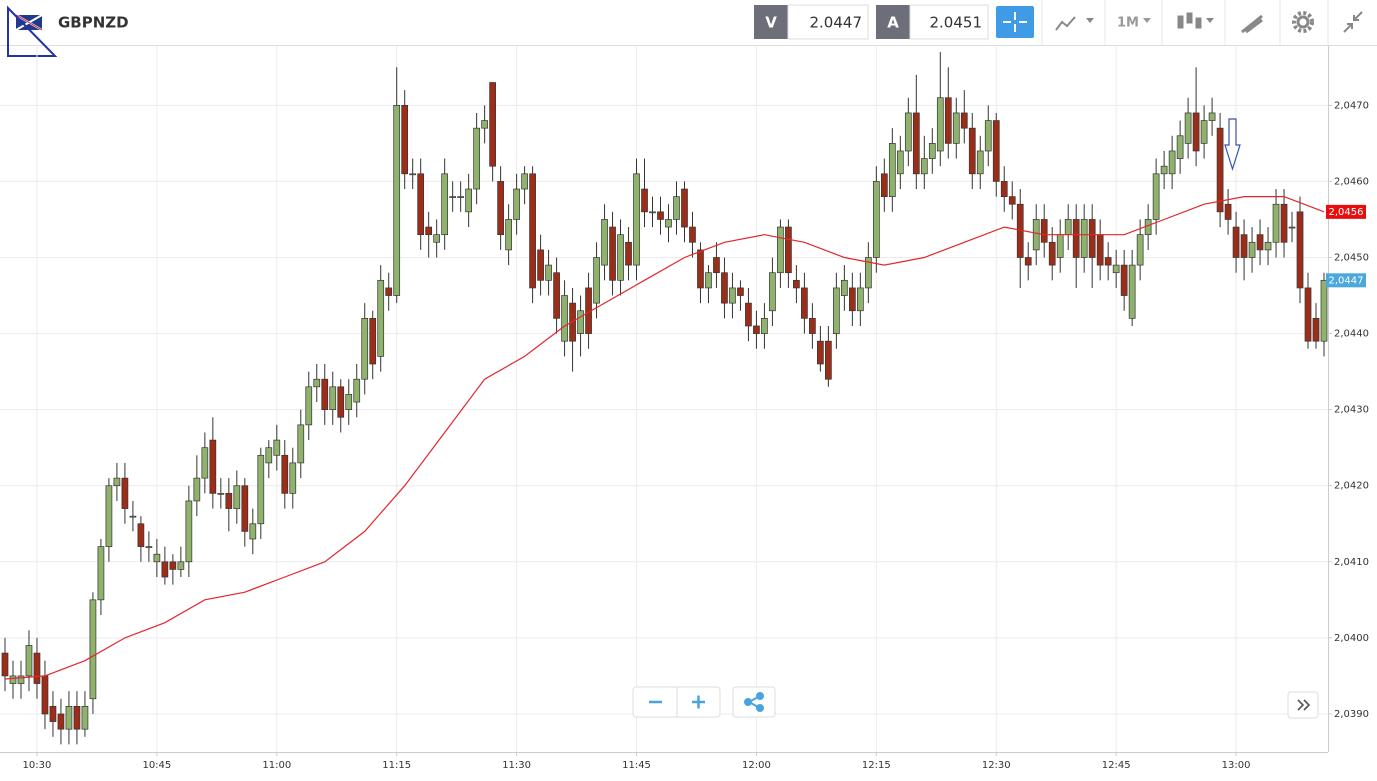 The width and height of the screenshot is (1377, 781). What do you see at coordinates (771, 23) in the screenshot?
I see `bid-label: V` at bounding box center [771, 23].